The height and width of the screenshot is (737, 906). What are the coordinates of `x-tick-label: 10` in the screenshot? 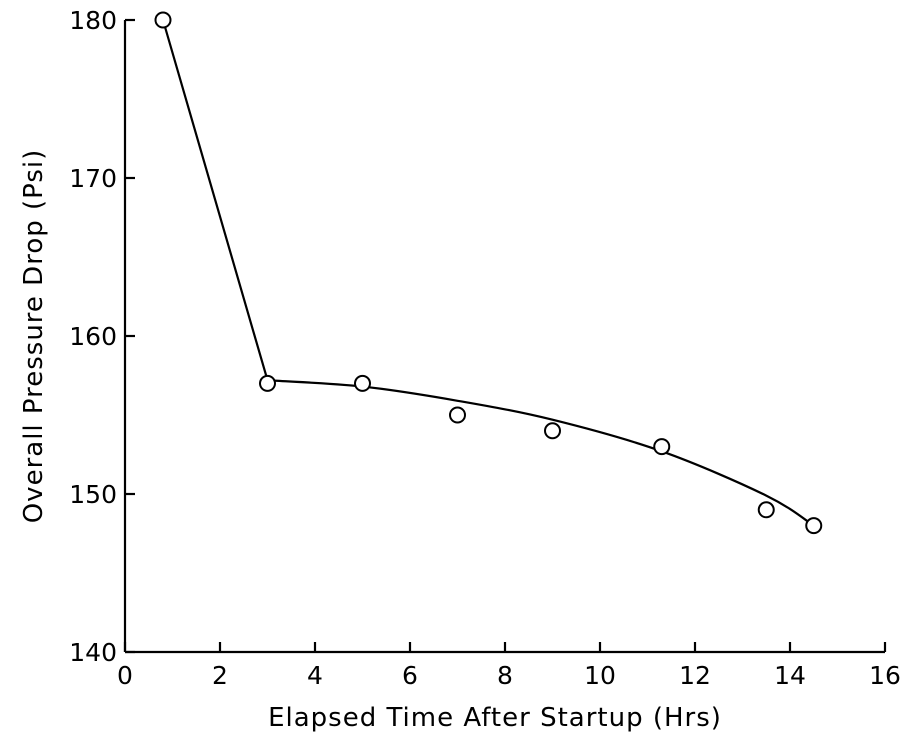 It's located at (600, 675).